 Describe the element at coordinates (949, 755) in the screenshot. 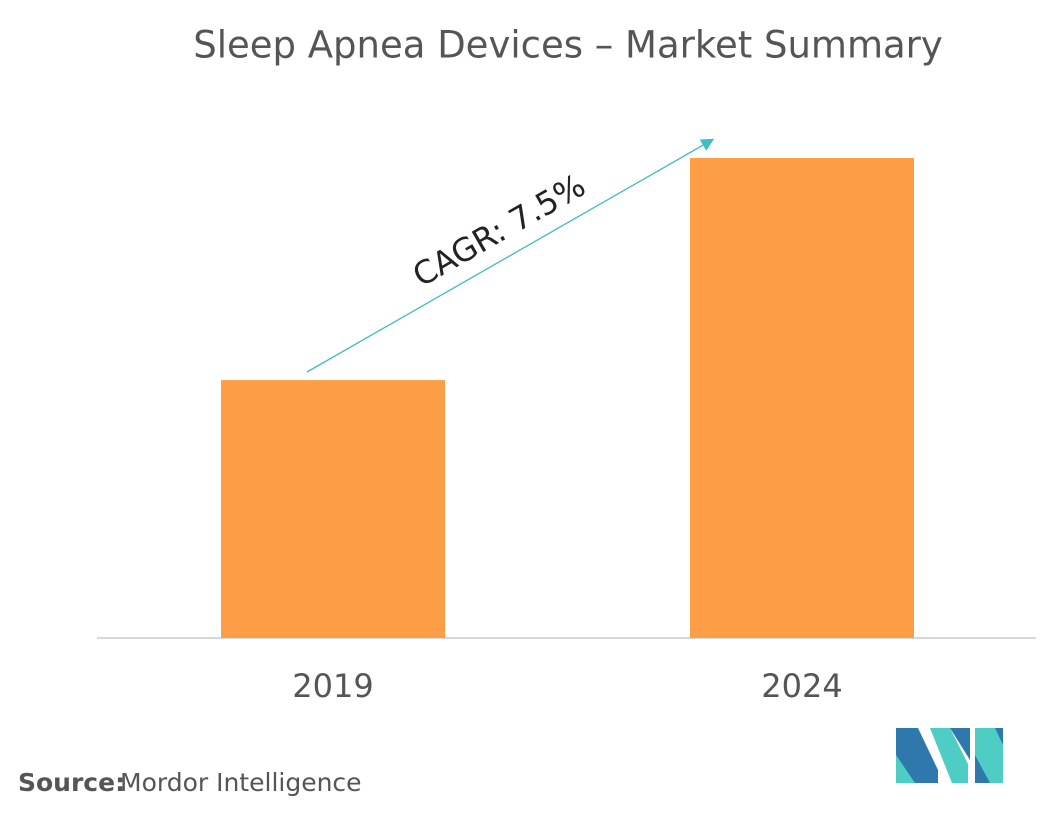

I see `logo` at that location.